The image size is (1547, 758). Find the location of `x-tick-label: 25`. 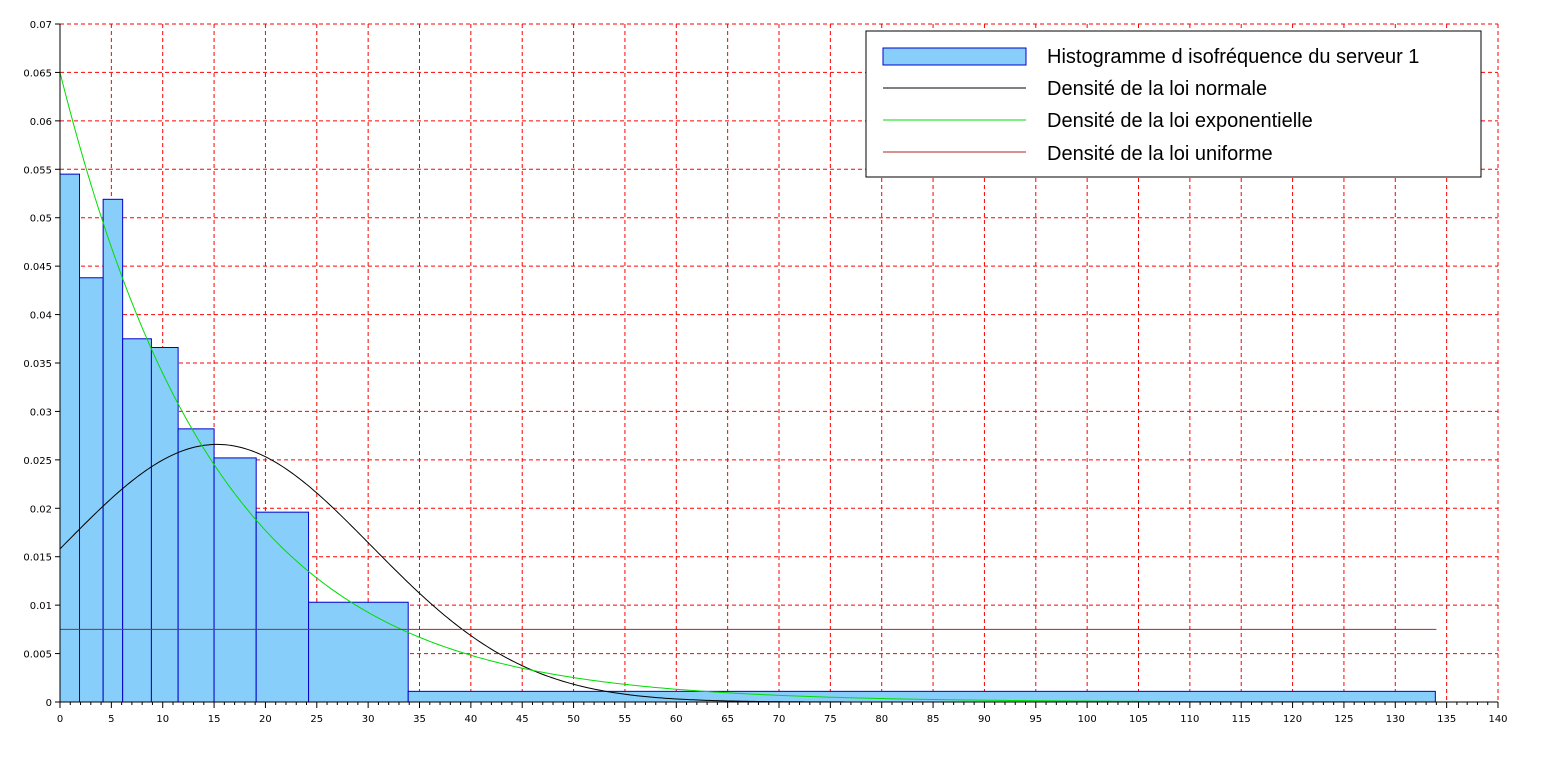

x-tick-label: 25 is located at coordinates (316, 719).